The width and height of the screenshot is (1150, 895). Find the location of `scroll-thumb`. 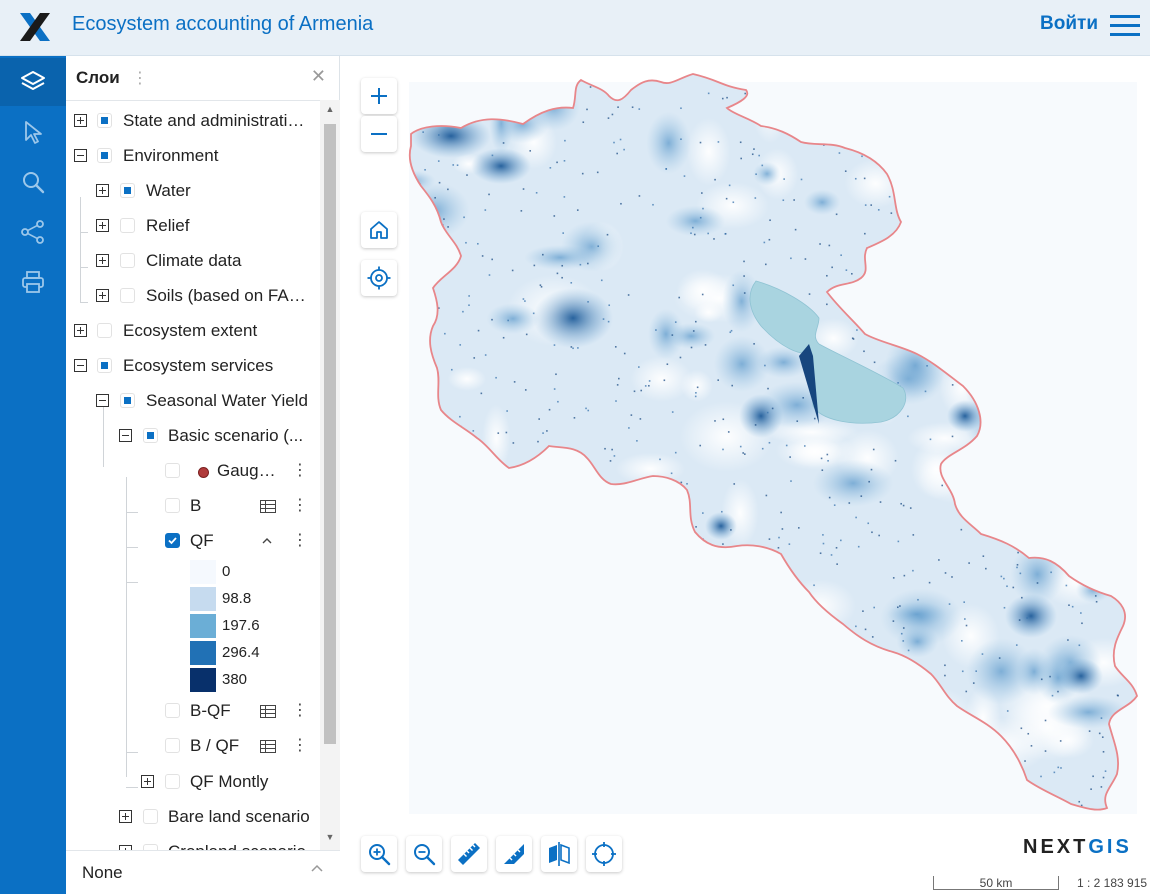

scroll-thumb is located at coordinates (330, 434).